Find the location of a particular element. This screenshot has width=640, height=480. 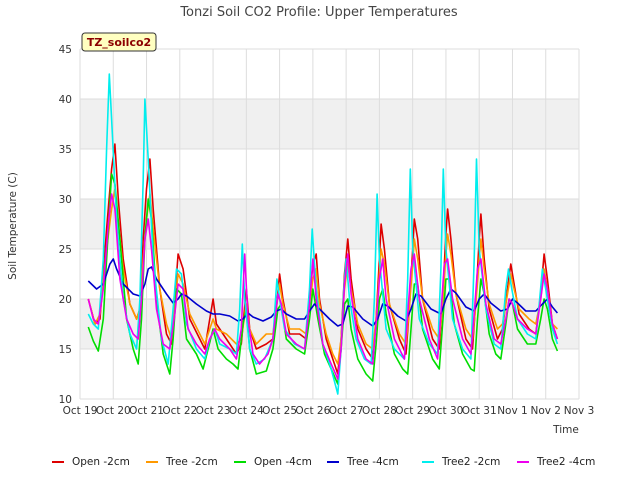

legend-label: Open -2cm is located at coordinates (101, 462).